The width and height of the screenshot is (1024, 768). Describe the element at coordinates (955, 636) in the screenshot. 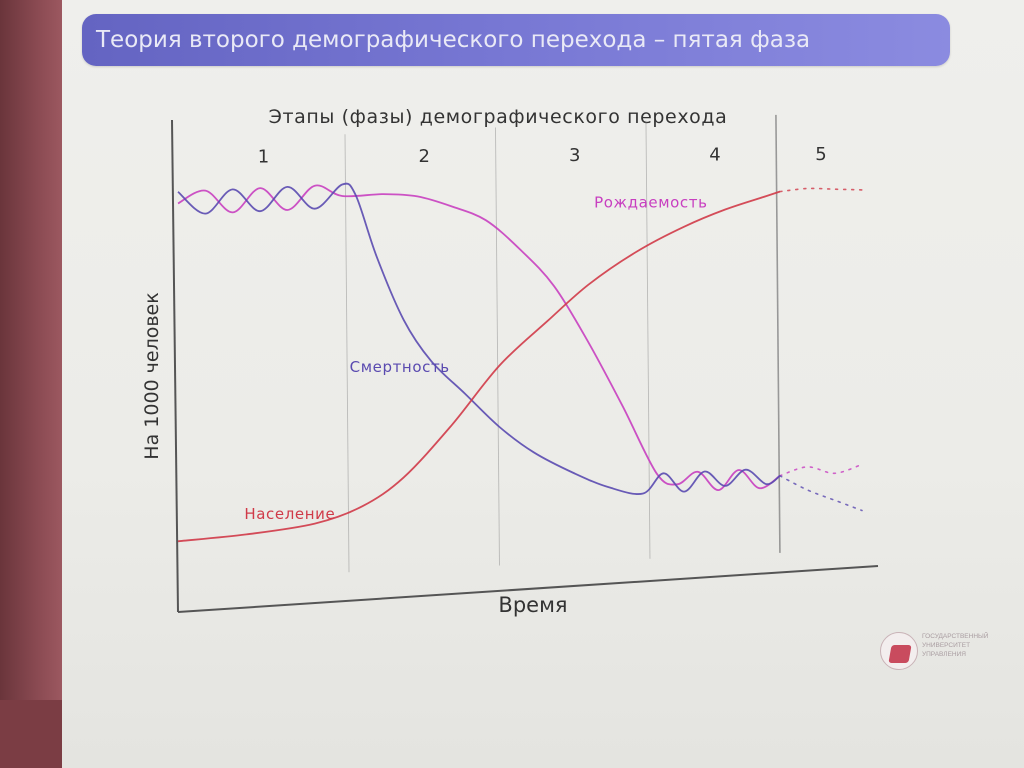

I see `logo-line-1: ГОСУДАРСТВЕННЫЙ` at that location.